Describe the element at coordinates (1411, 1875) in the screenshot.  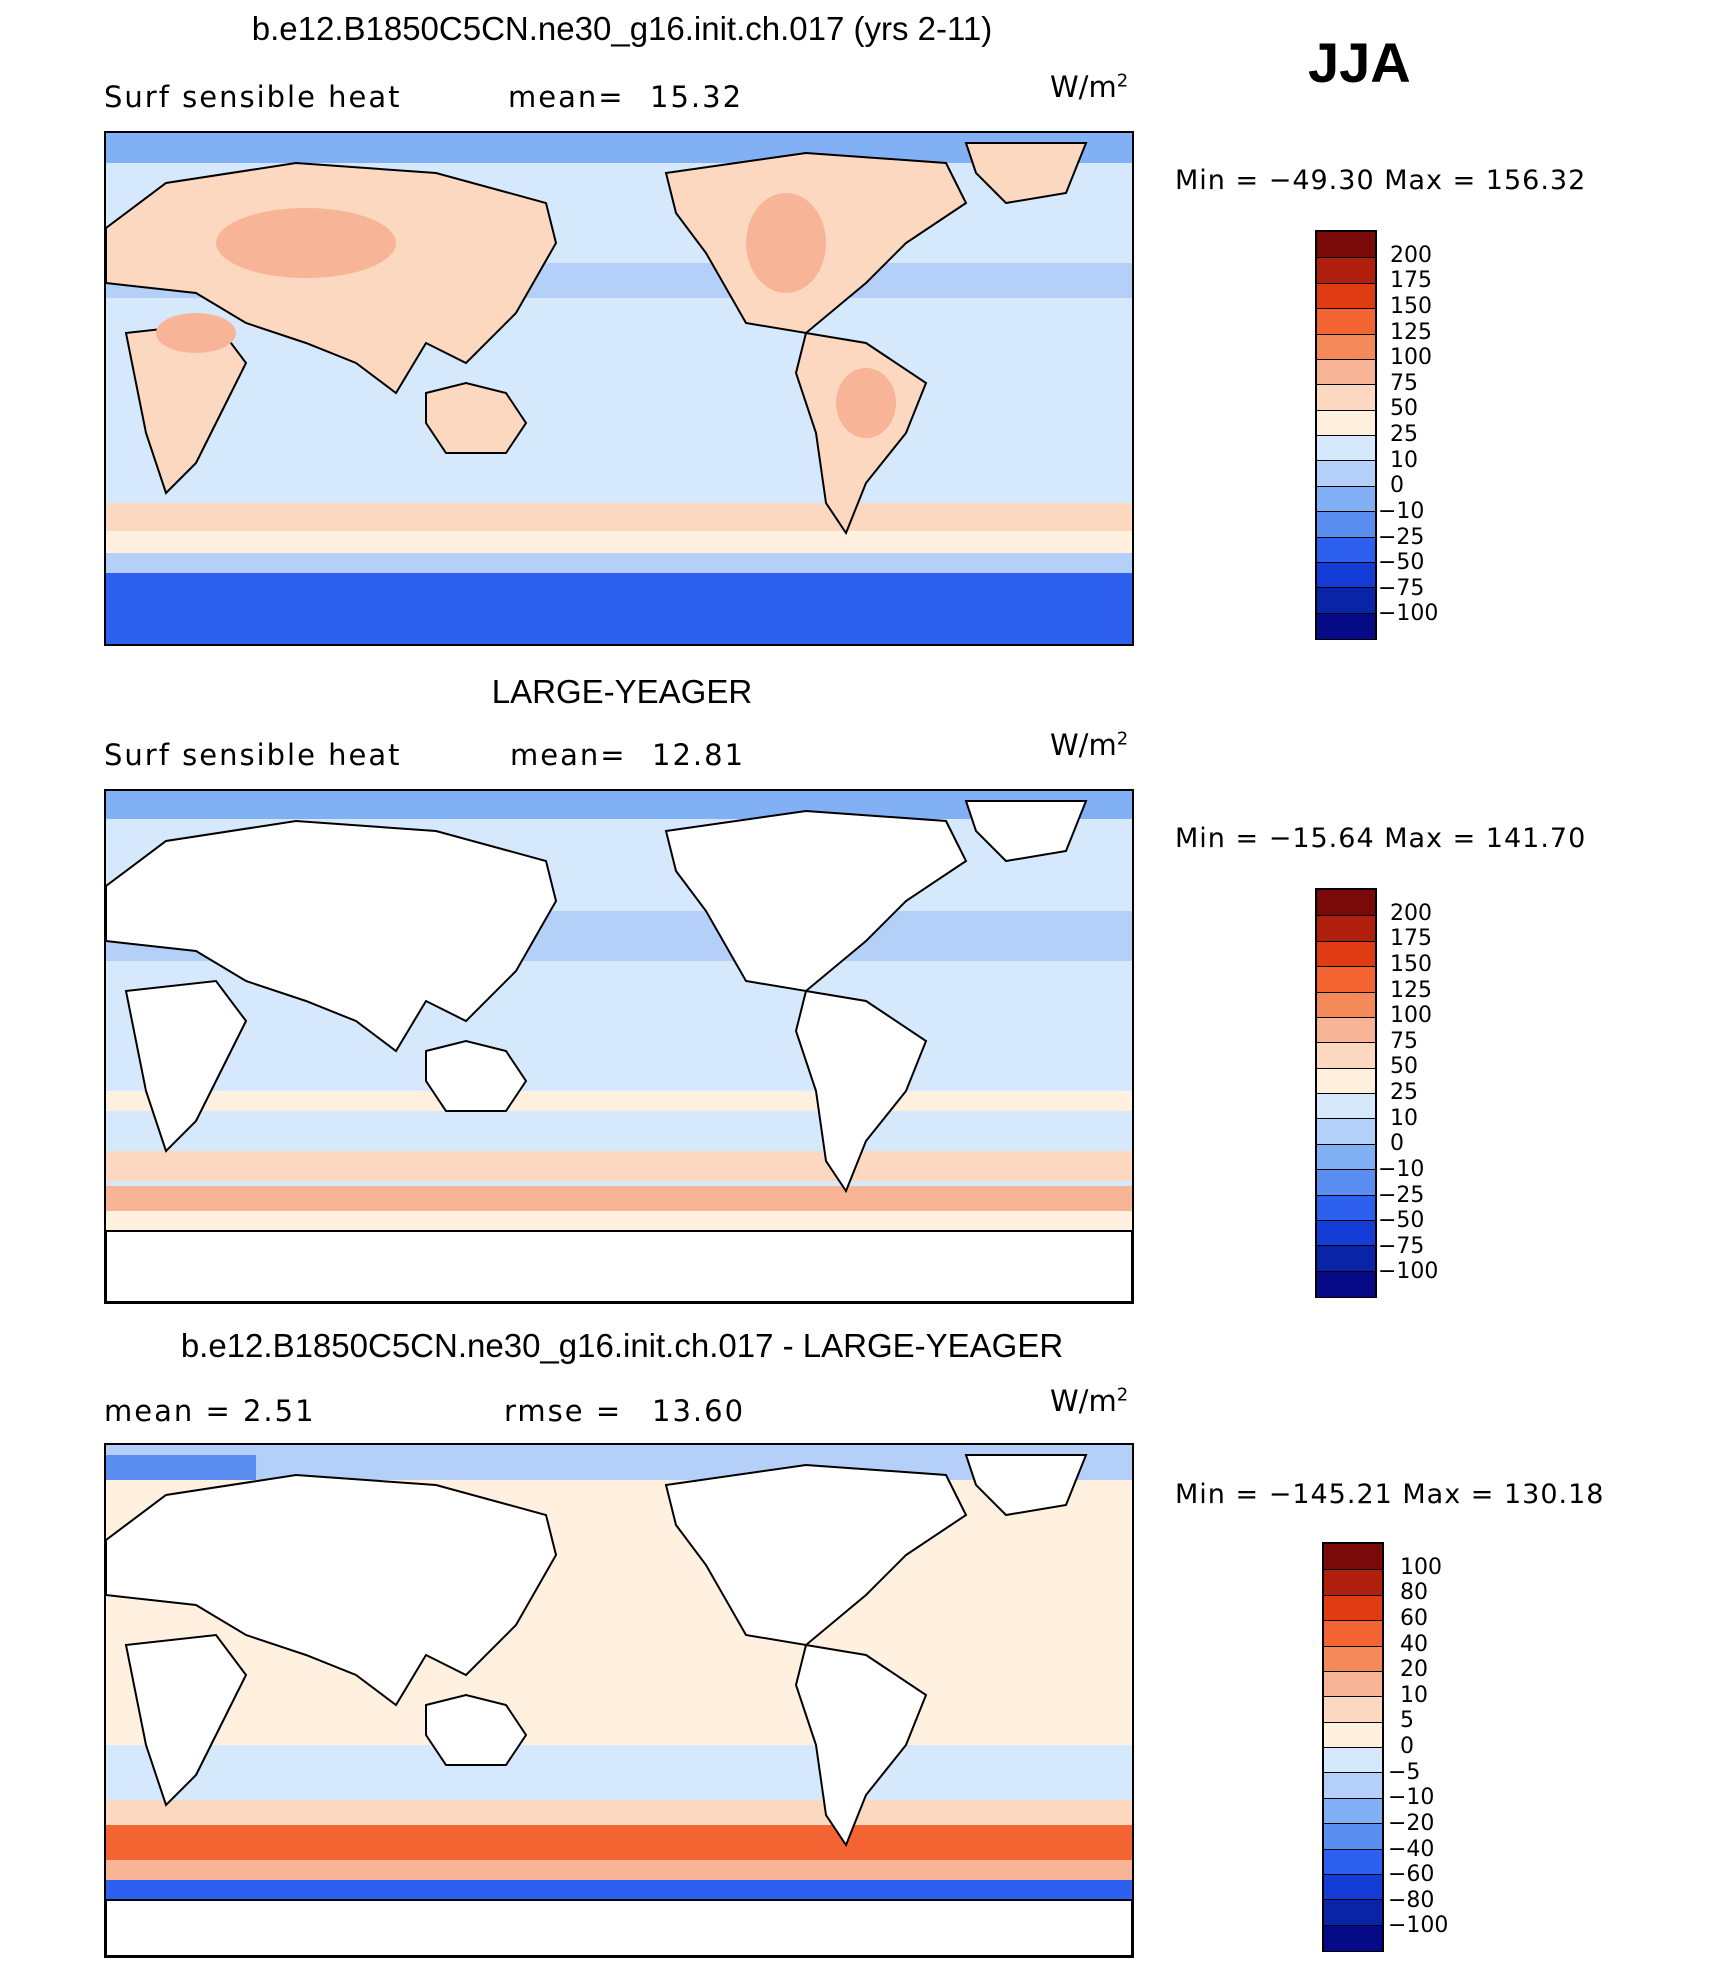
I see `colorbar-tick-label: −60` at that location.